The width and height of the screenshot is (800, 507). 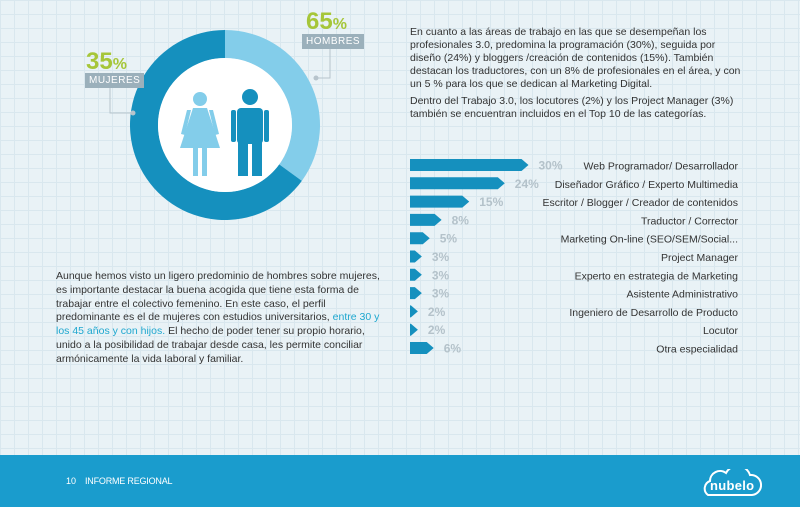 What do you see at coordinates (551, 166) in the screenshot?
I see `bar-value-label: 30%` at bounding box center [551, 166].